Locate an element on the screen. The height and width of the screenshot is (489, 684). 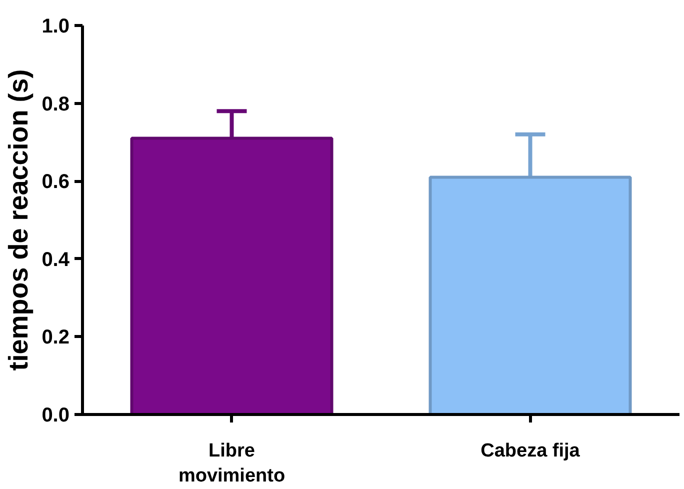
x-tick-label: Libre movimiento is located at coordinates (232, 463).